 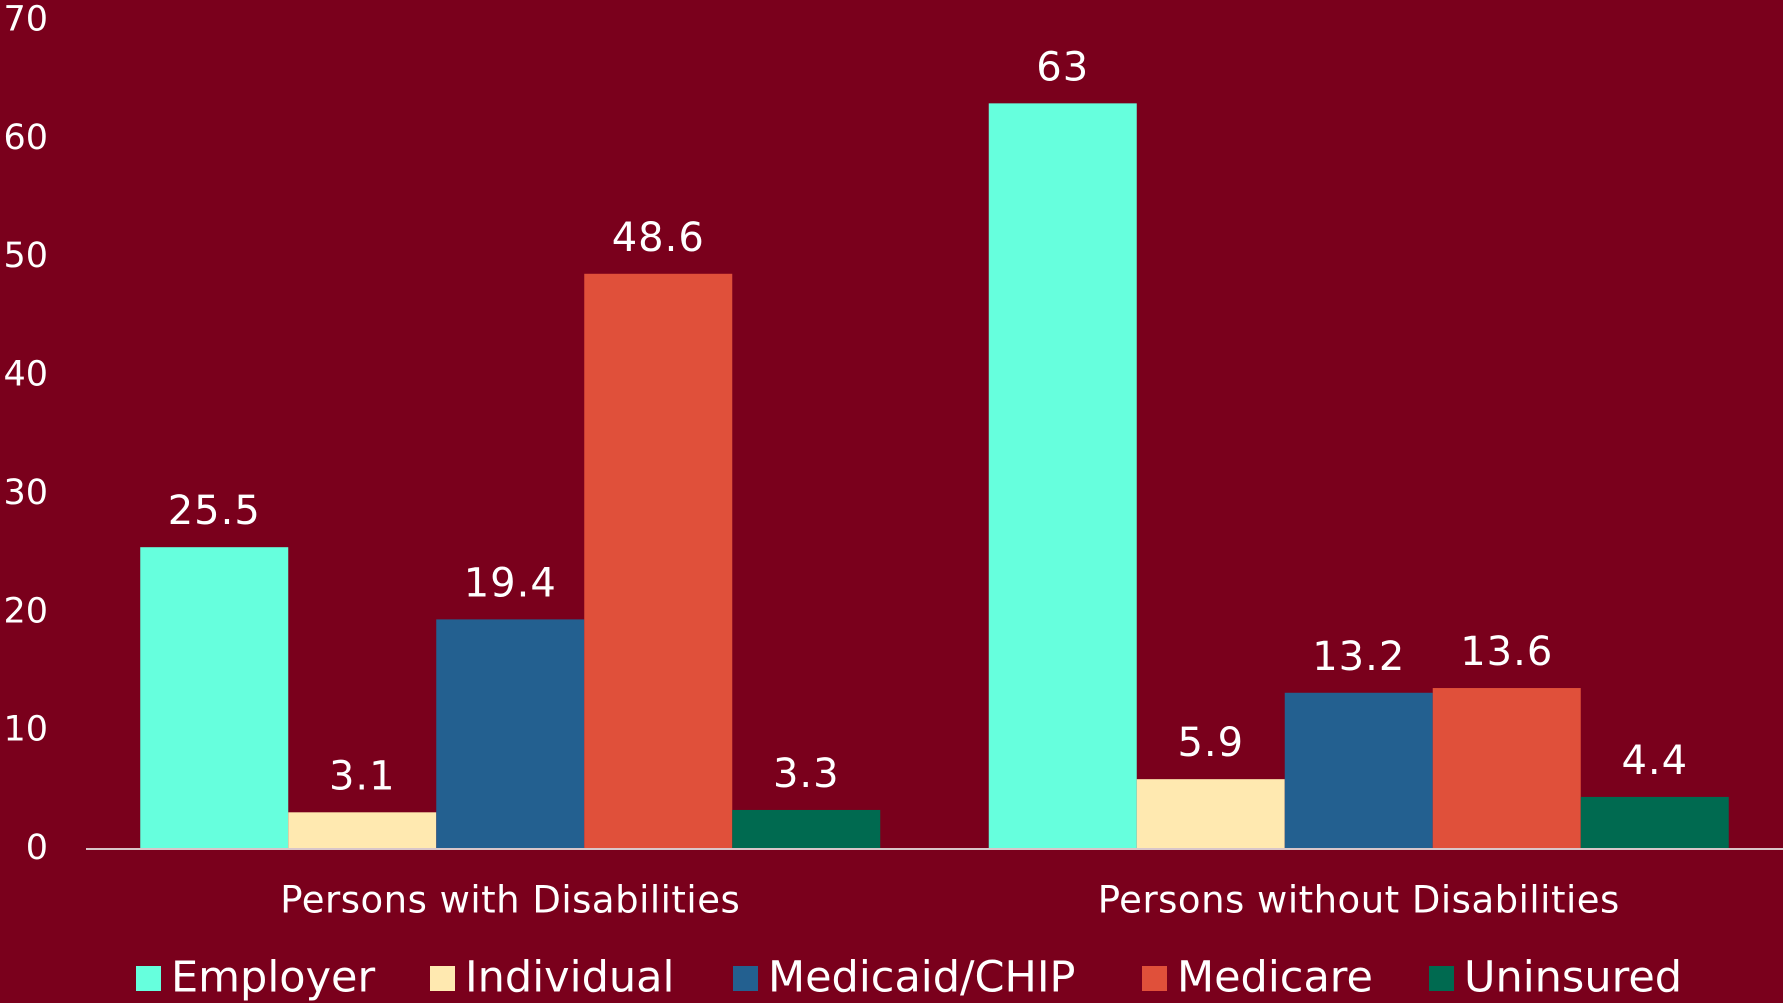 What do you see at coordinates (510, 583) in the screenshot?
I see `value-label: 19.4` at bounding box center [510, 583].